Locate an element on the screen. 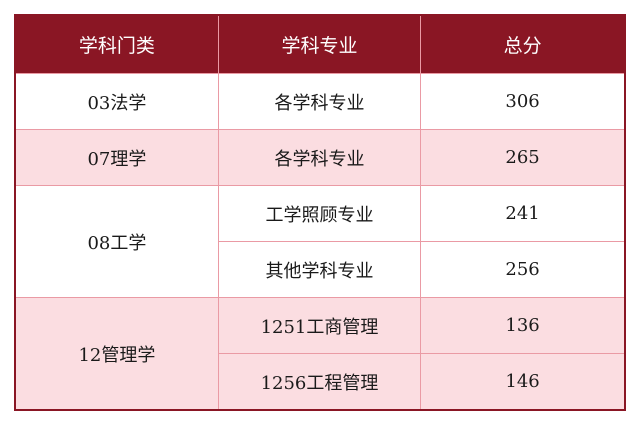 Image resolution: width=640 pixels, height=425 pixels. table-row: 07理学 各学科专业 265 is located at coordinates (320, 157).